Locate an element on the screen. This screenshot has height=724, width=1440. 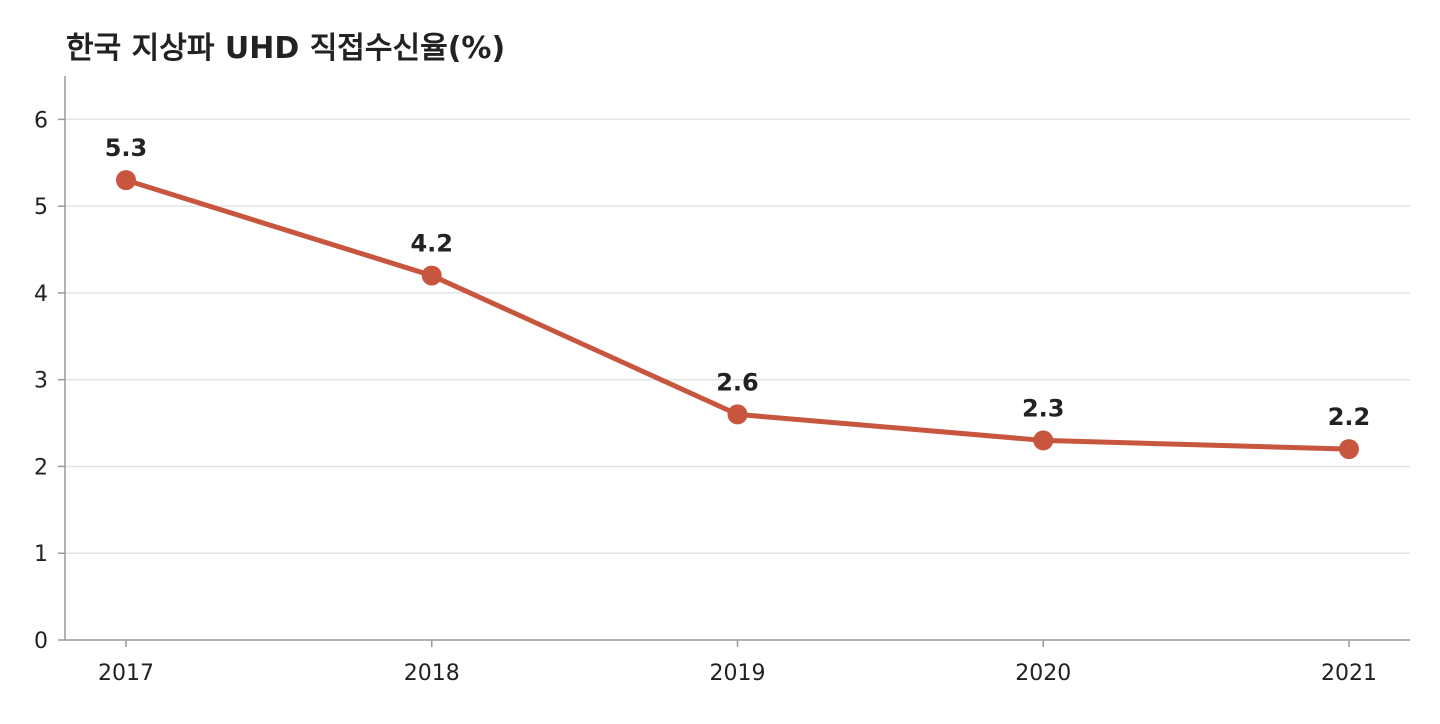
x-tick-label: 2017 is located at coordinates (126, 673).